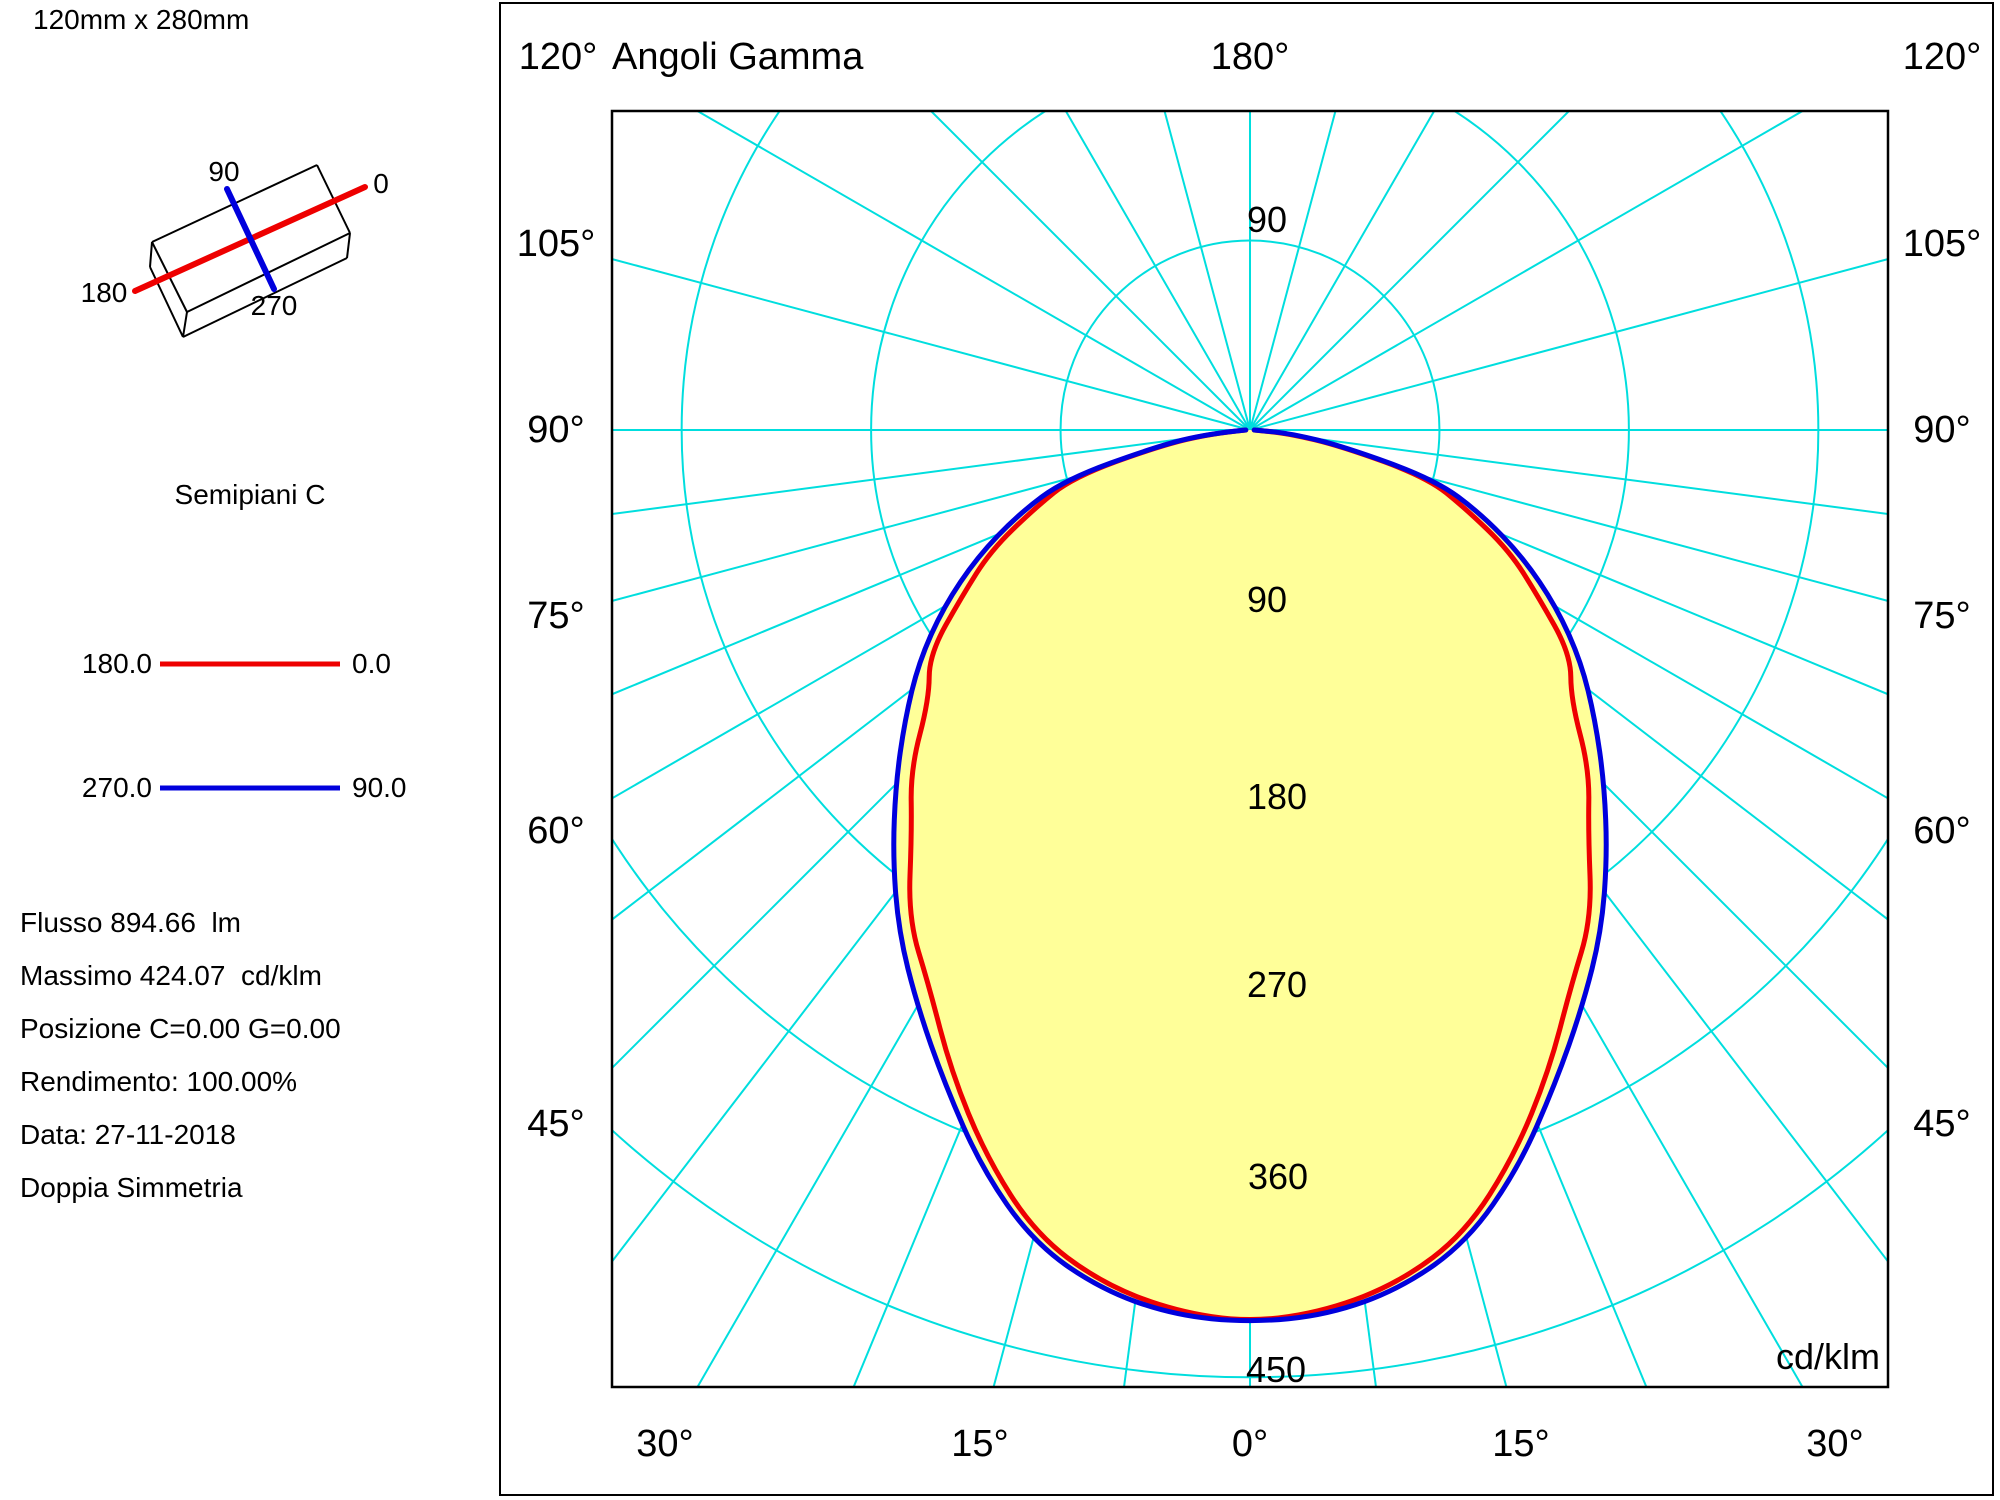 The width and height of the screenshot is (2000, 1500). Describe the element at coordinates (1276, 1369) in the screenshot. I see `intensity-label-450-5: 450` at that location.